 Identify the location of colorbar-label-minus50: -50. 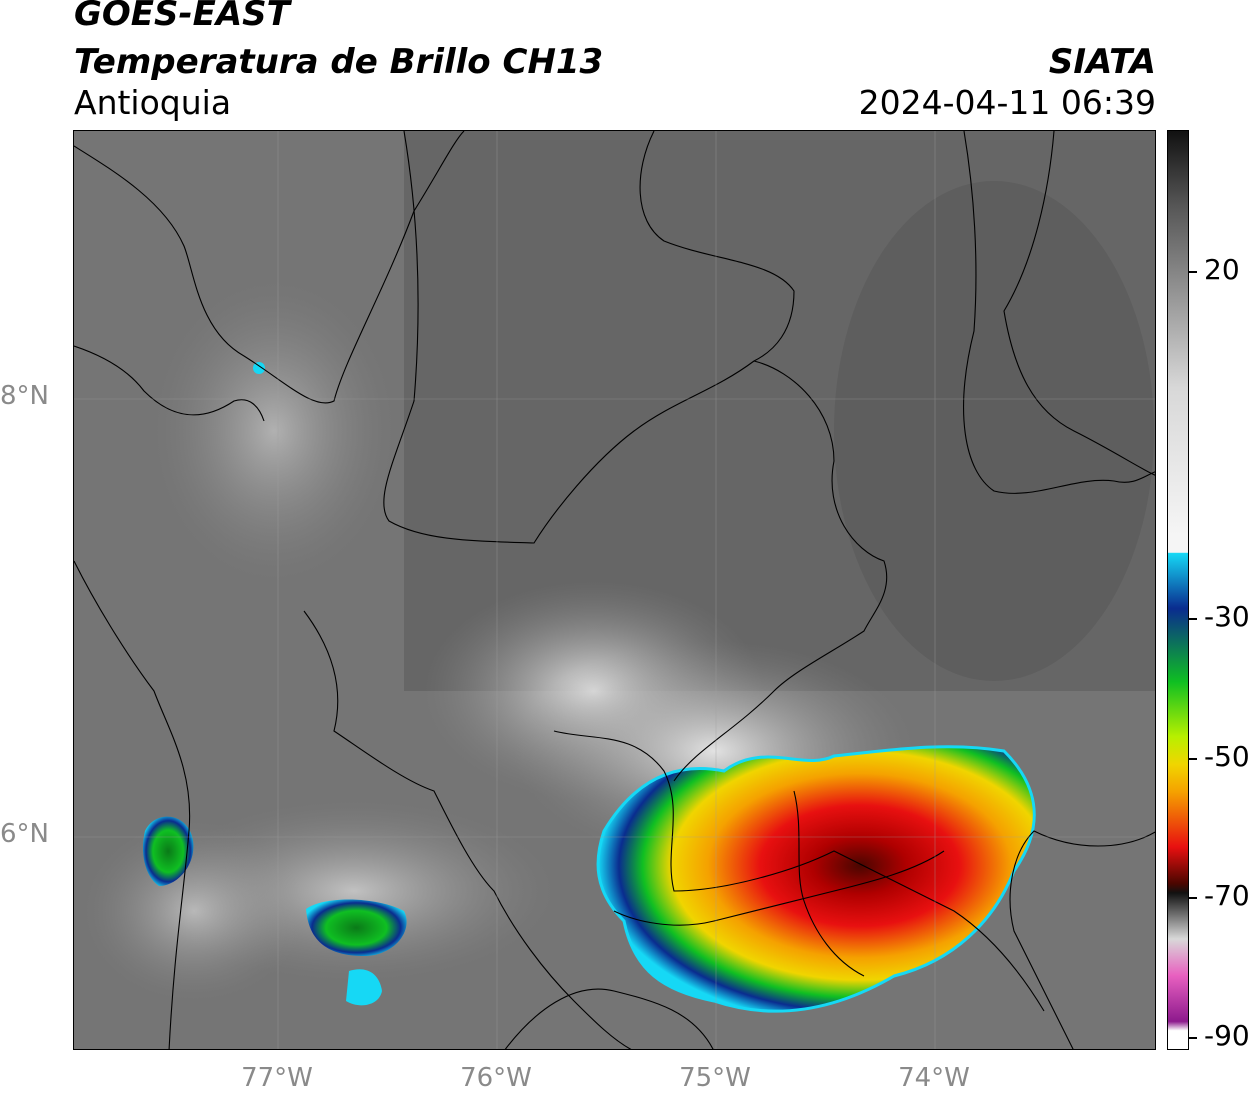
(1227, 756).